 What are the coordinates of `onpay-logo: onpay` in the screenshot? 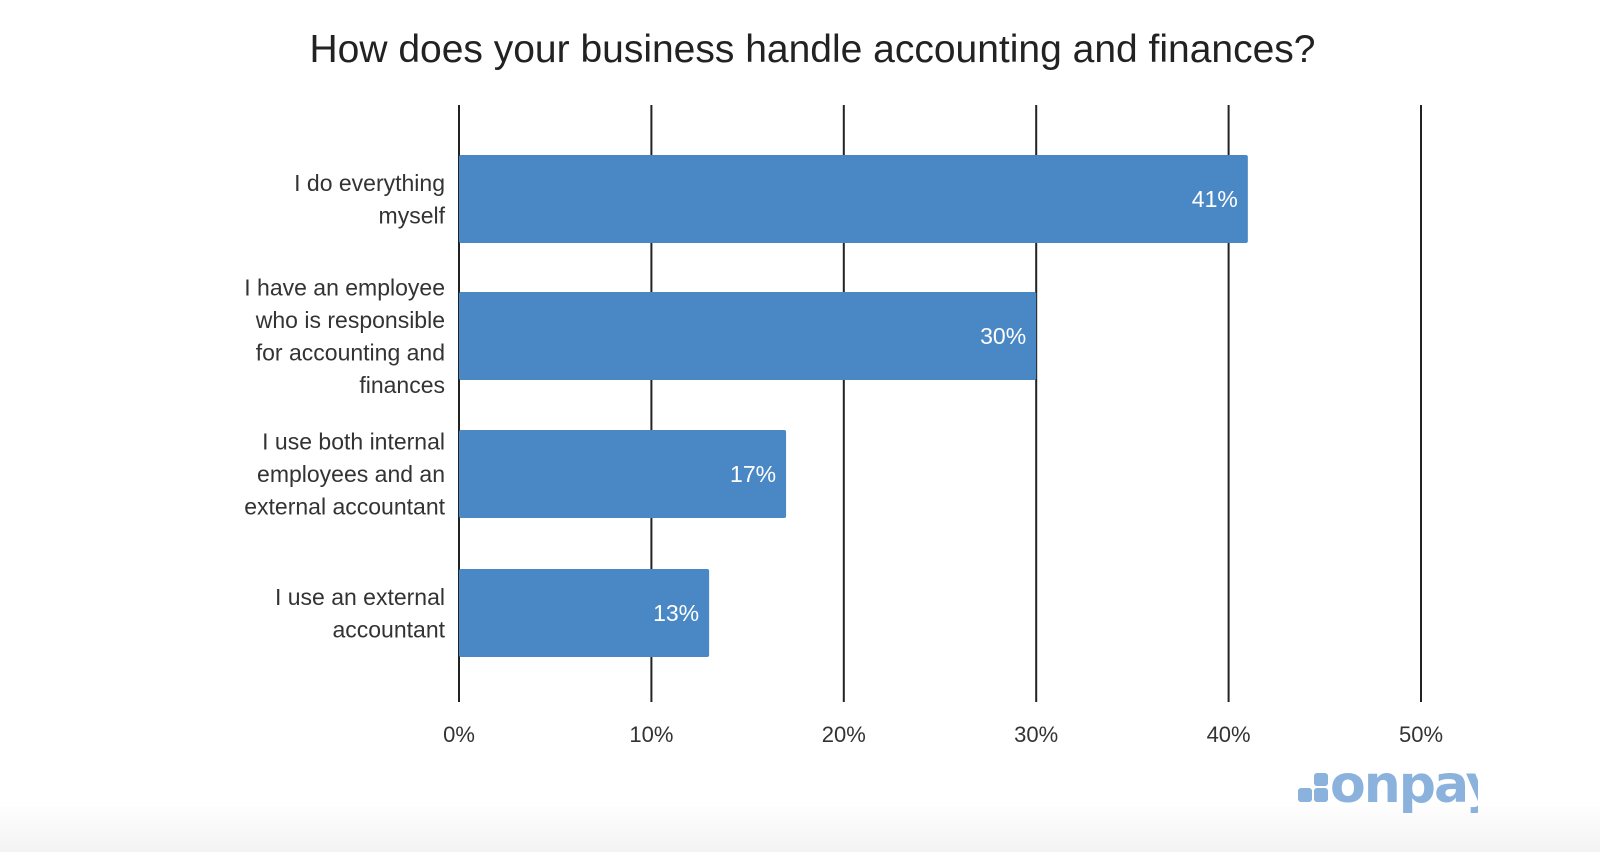 It's located at (1399, 790).